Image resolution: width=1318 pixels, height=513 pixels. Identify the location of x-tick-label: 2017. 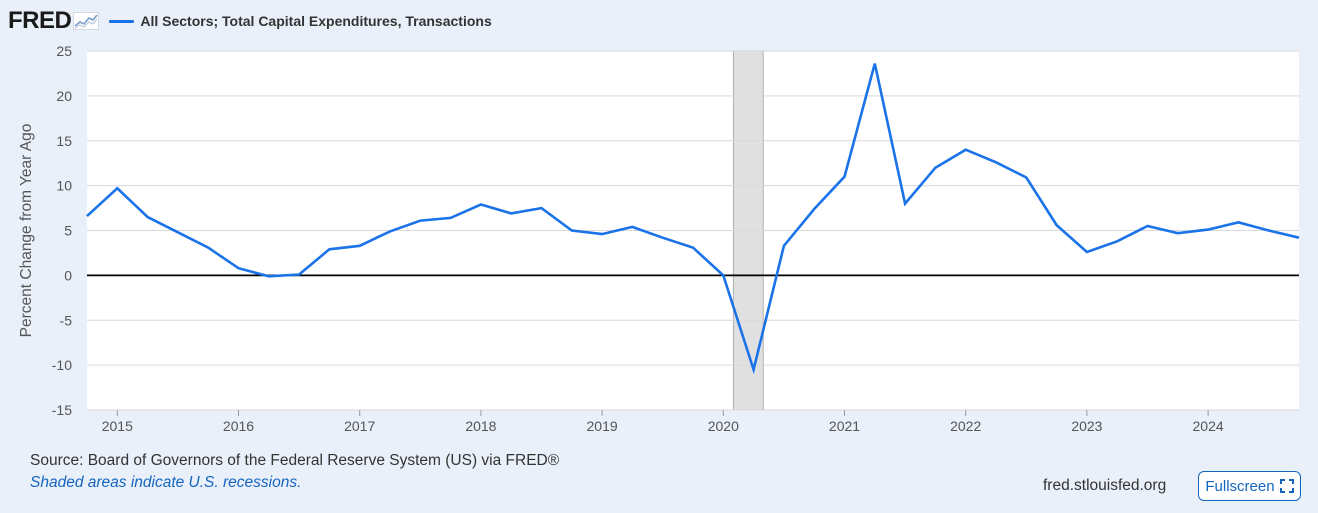
(359, 426).